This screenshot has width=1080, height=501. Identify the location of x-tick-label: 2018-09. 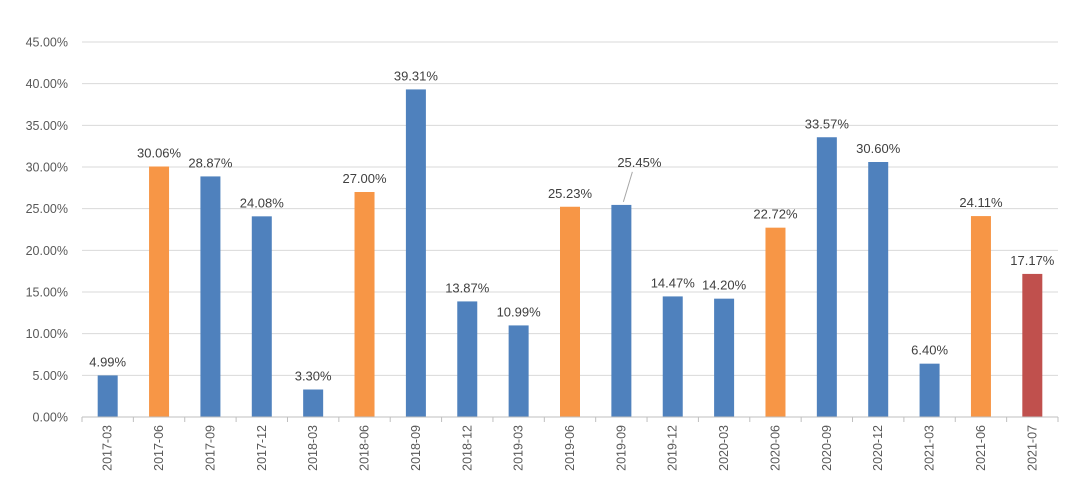
(416, 448).